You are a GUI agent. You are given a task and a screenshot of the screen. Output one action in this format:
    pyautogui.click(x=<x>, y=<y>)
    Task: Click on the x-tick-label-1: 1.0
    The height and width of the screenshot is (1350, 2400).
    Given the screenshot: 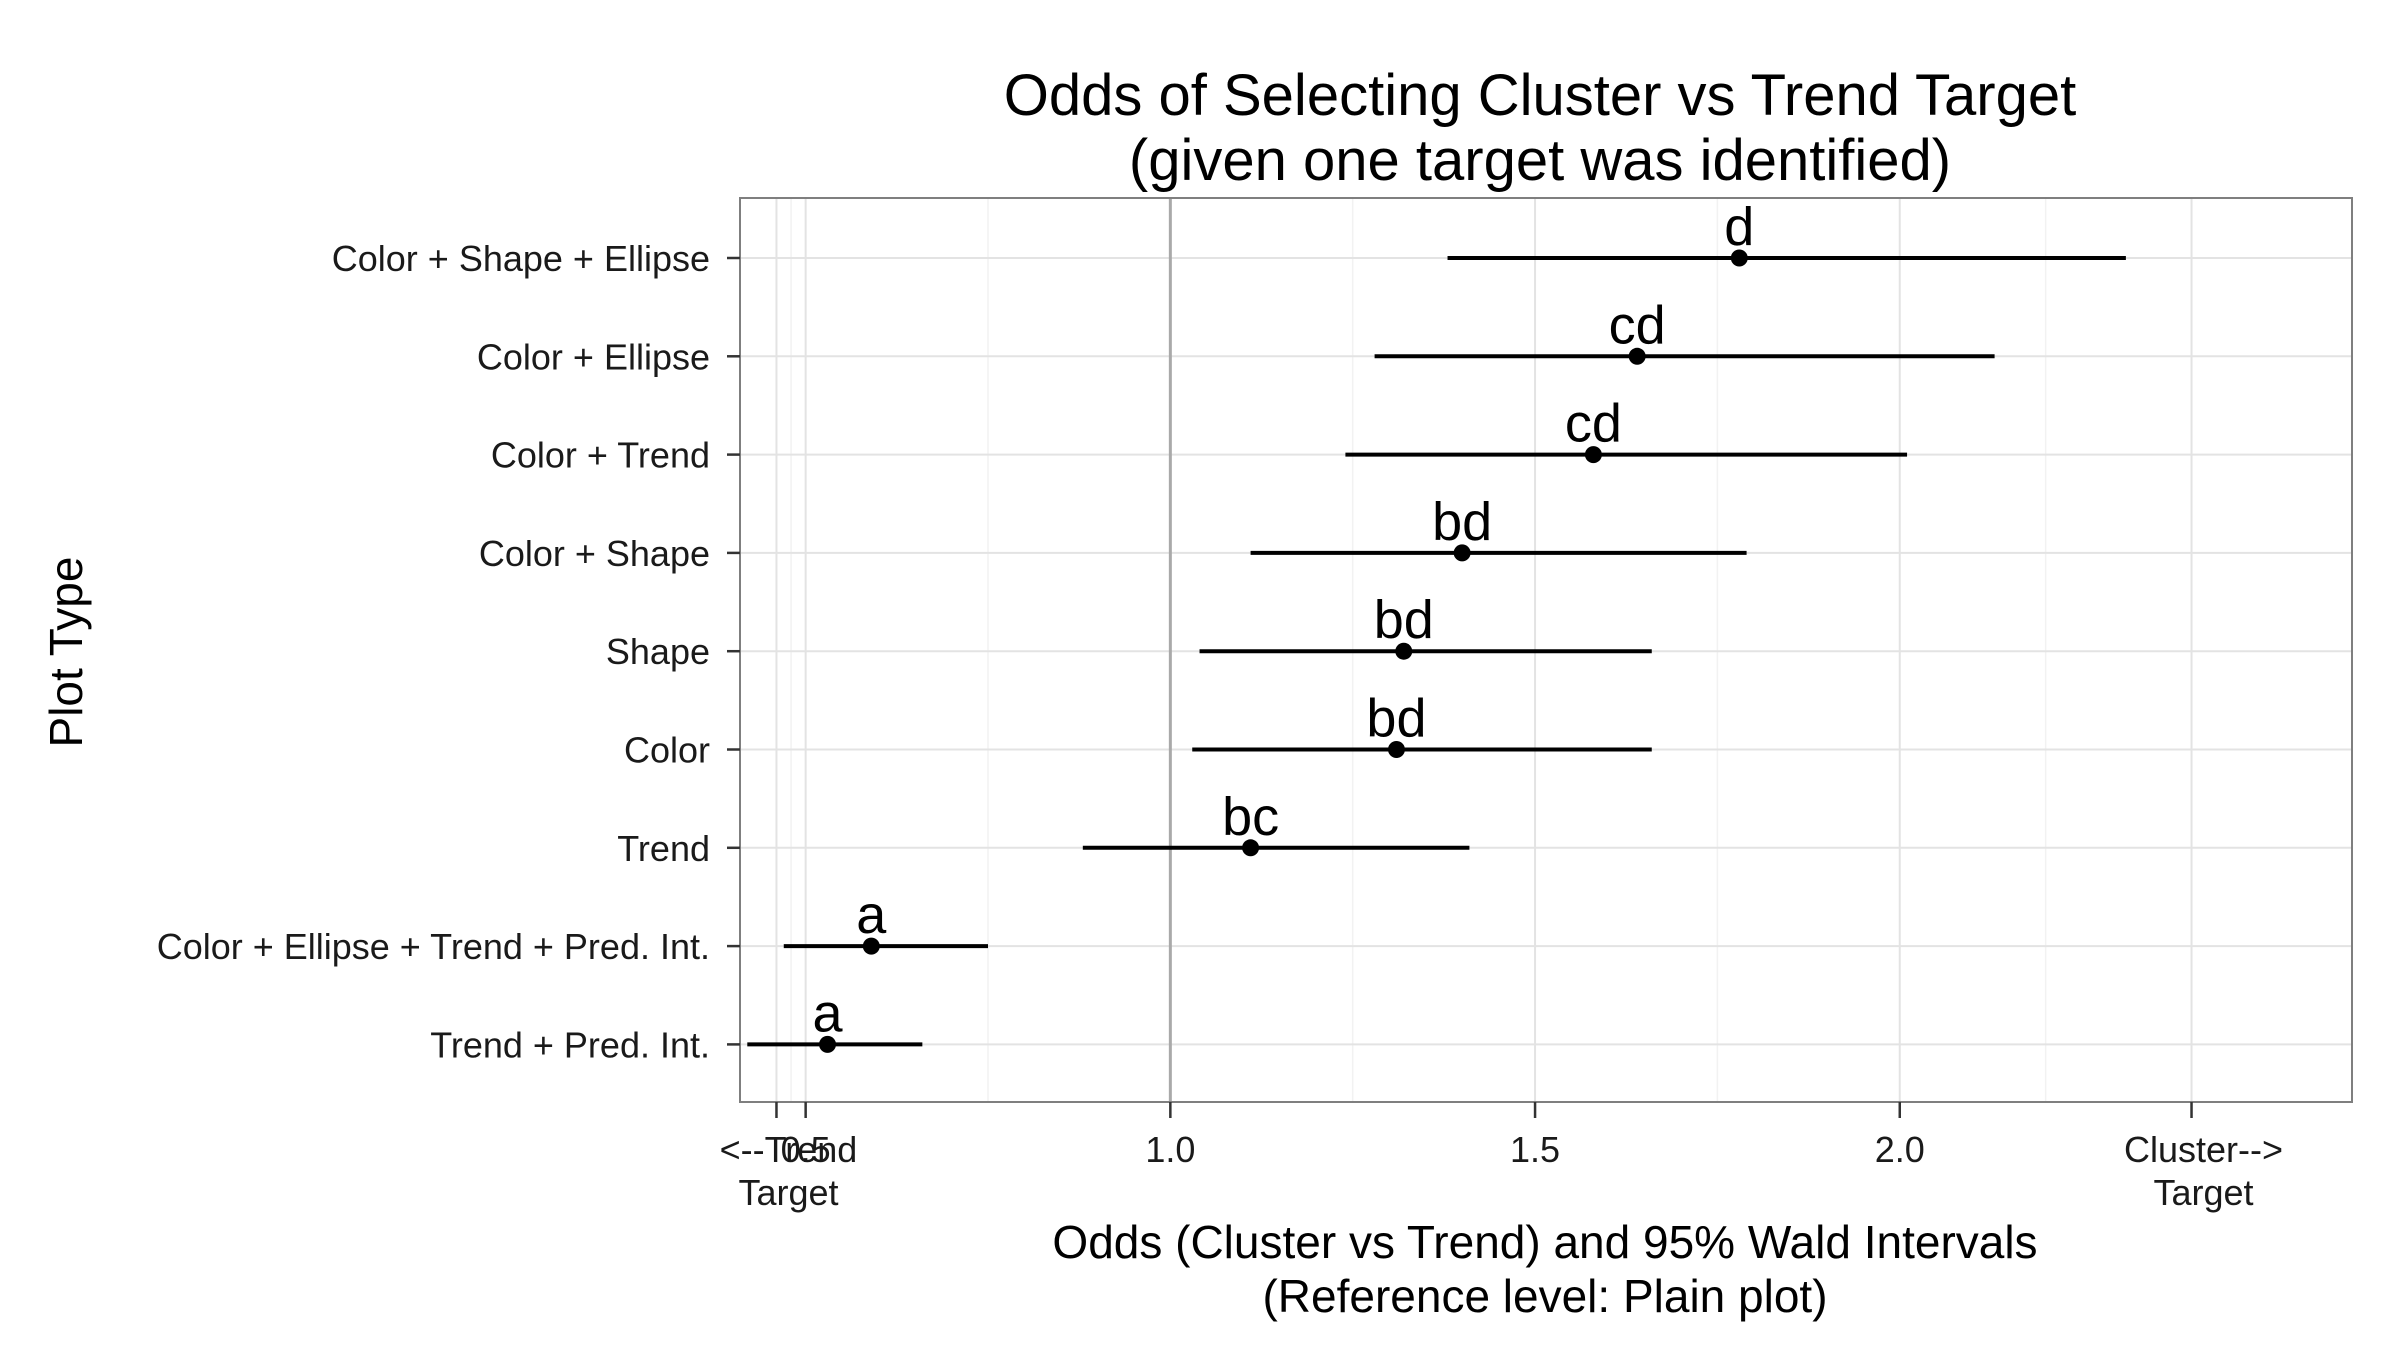 What is the action you would take?
    pyautogui.click(x=1170, y=1149)
    